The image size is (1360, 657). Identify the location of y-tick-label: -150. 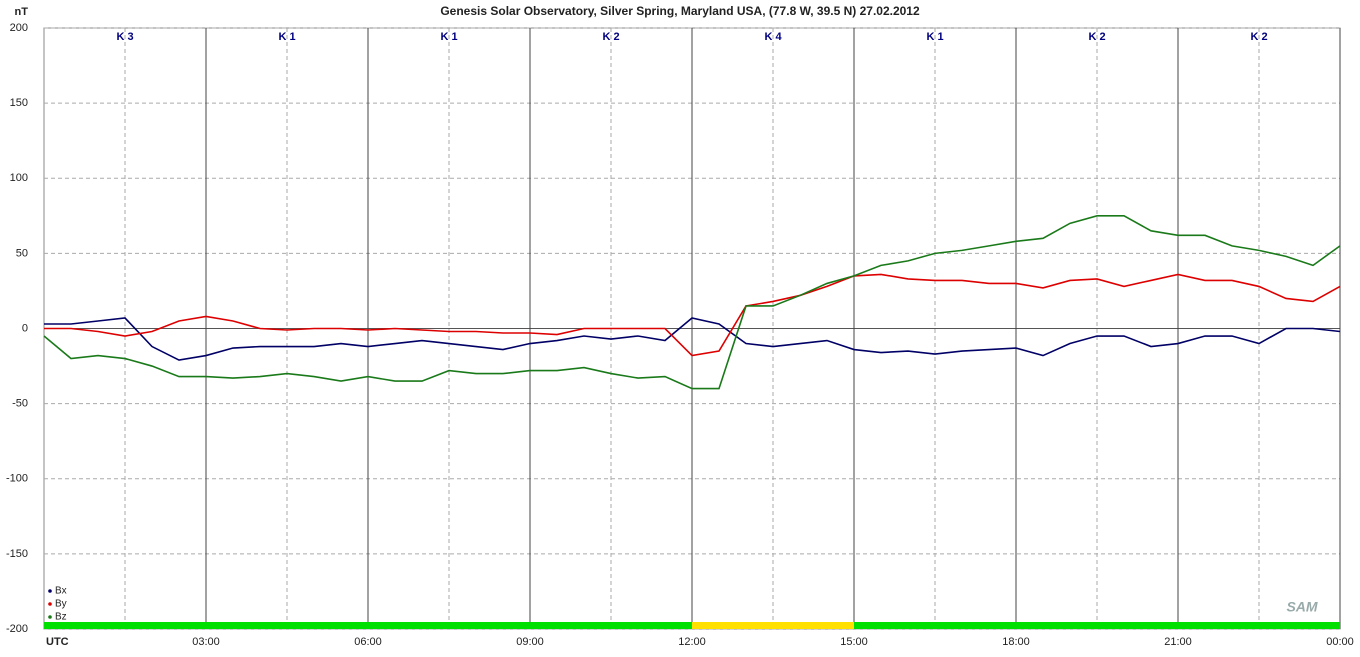
(17, 554).